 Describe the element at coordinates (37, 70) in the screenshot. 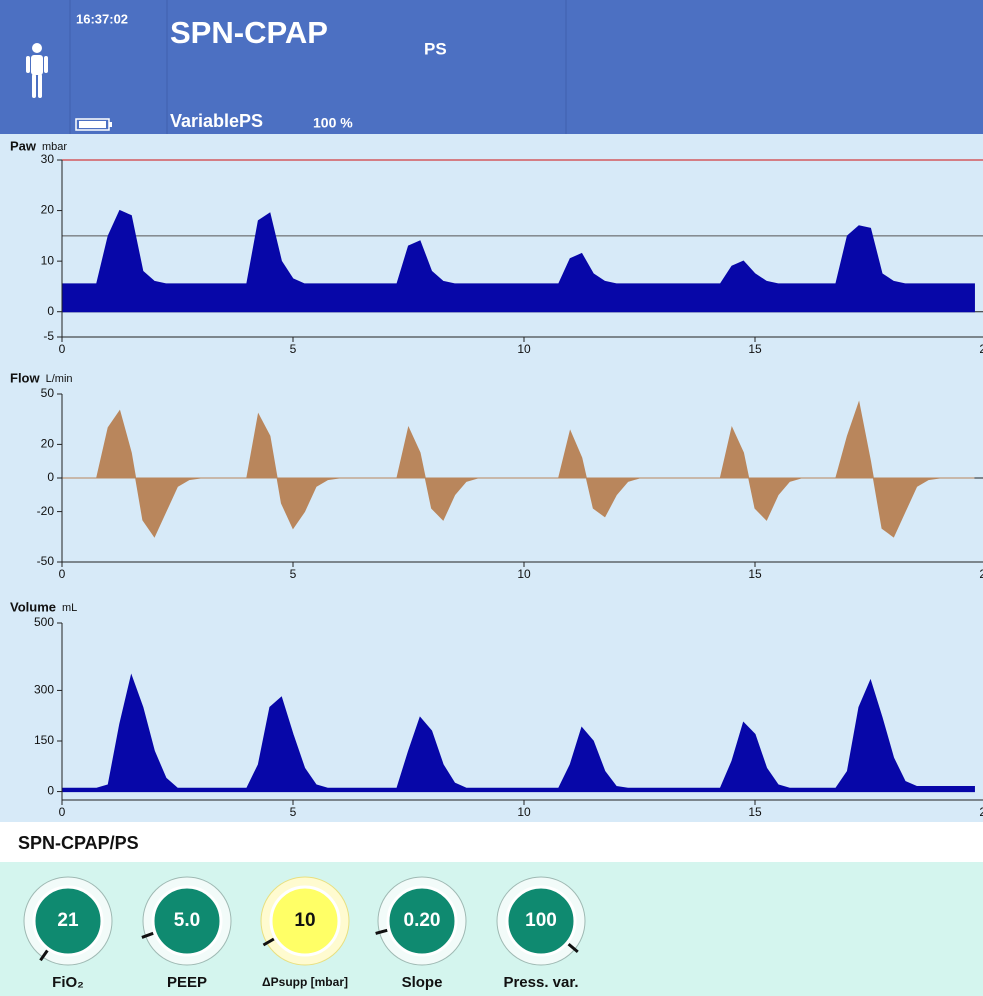

I see `patient-icon` at that location.